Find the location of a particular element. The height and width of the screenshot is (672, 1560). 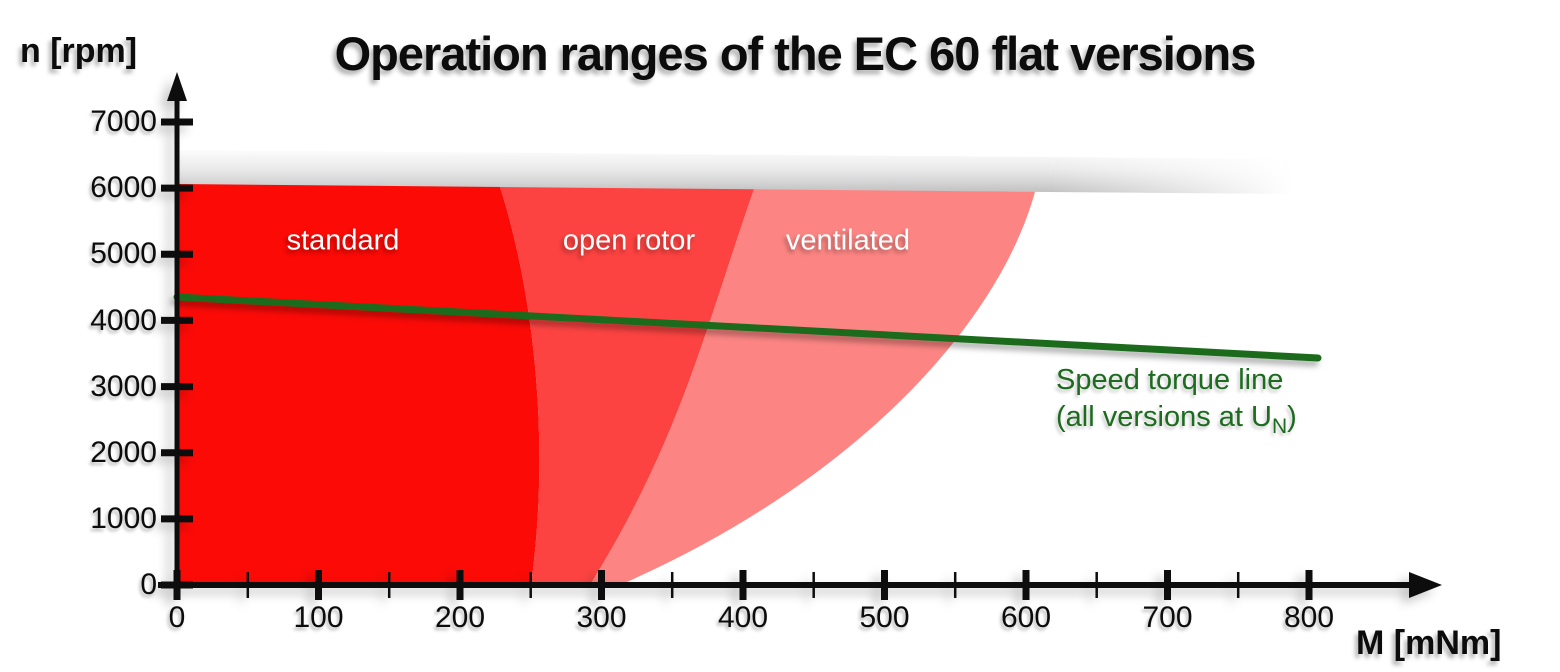

subscript-n: N is located at coordinates (1279, 426).